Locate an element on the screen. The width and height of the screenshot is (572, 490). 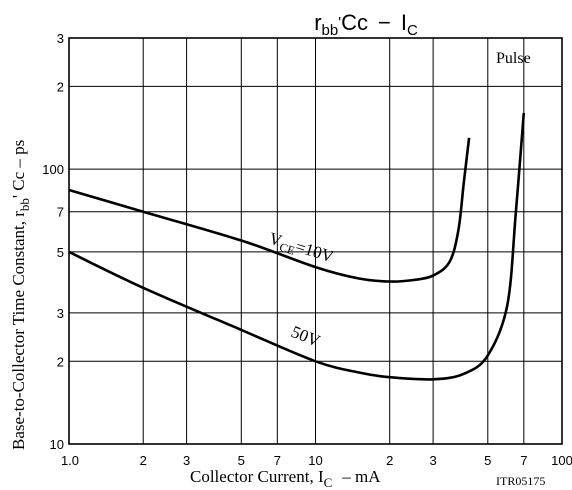
x-tick-label: 100 is located at coordinates (561, 460).